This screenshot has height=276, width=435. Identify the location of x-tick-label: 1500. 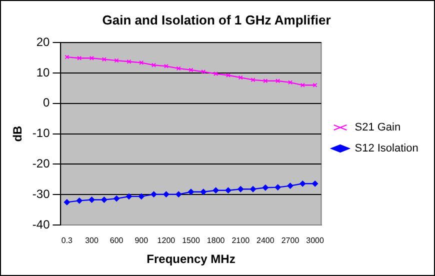
(191, 241).